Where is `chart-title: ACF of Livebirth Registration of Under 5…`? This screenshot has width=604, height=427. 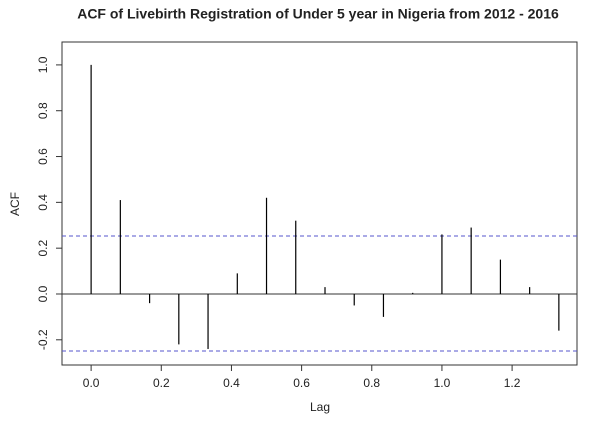 chart-title: ACF of Livebirth Registration of Under 5… is located at coordinates (318, 14).